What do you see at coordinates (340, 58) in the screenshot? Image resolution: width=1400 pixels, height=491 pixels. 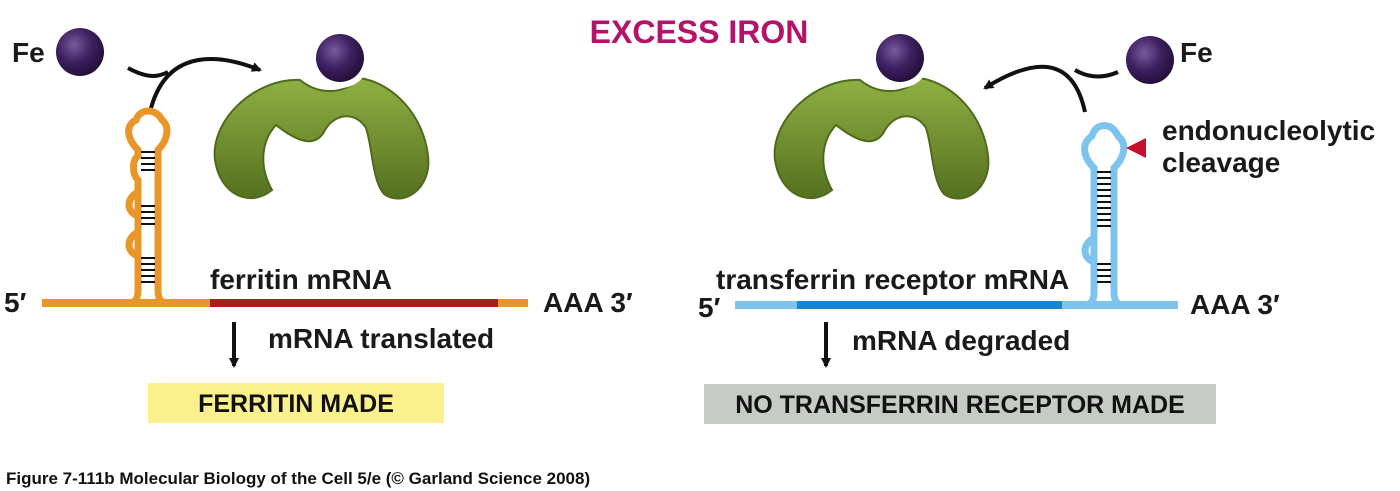 I see `left-bound-iron` at bounding box center [340, 58].